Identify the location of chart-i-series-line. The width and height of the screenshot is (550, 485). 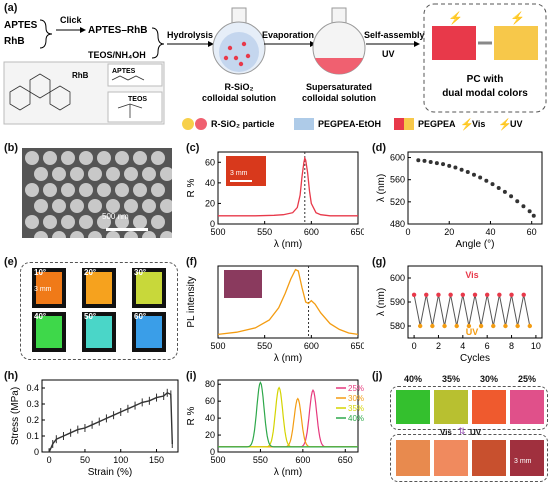
(288, 422).